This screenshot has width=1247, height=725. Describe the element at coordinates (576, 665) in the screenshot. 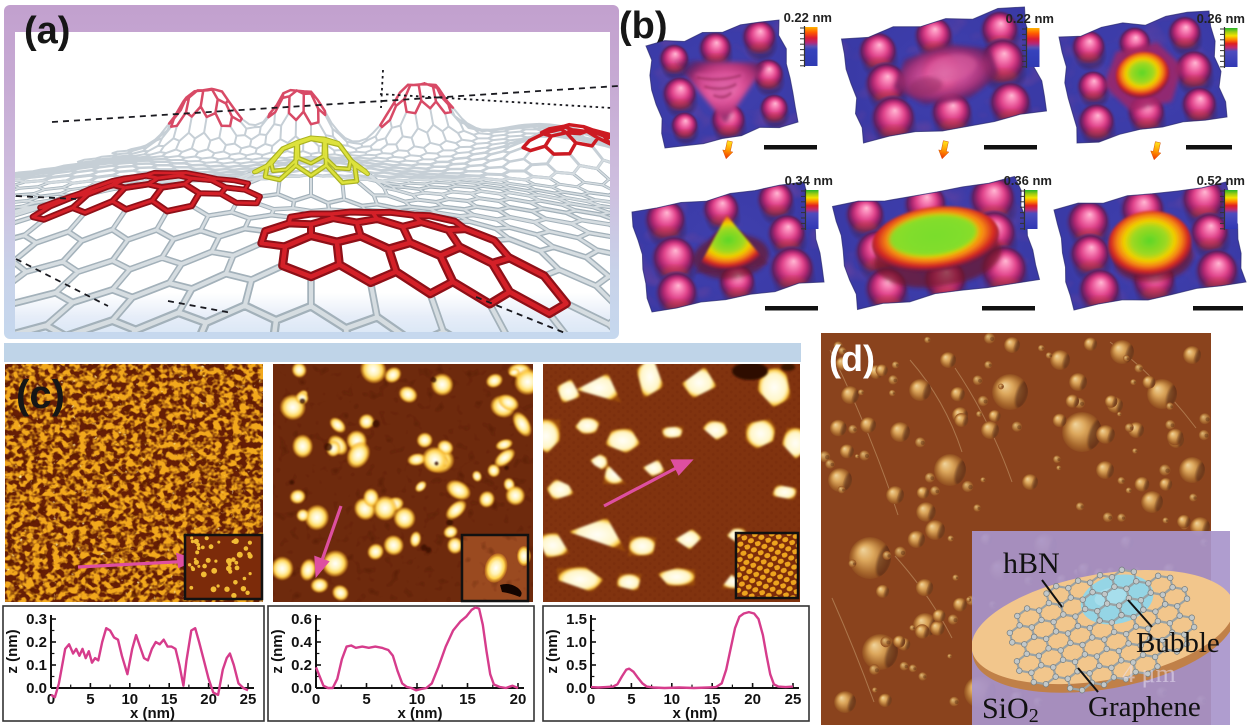

I see `svg-text: 0.5` at that location.